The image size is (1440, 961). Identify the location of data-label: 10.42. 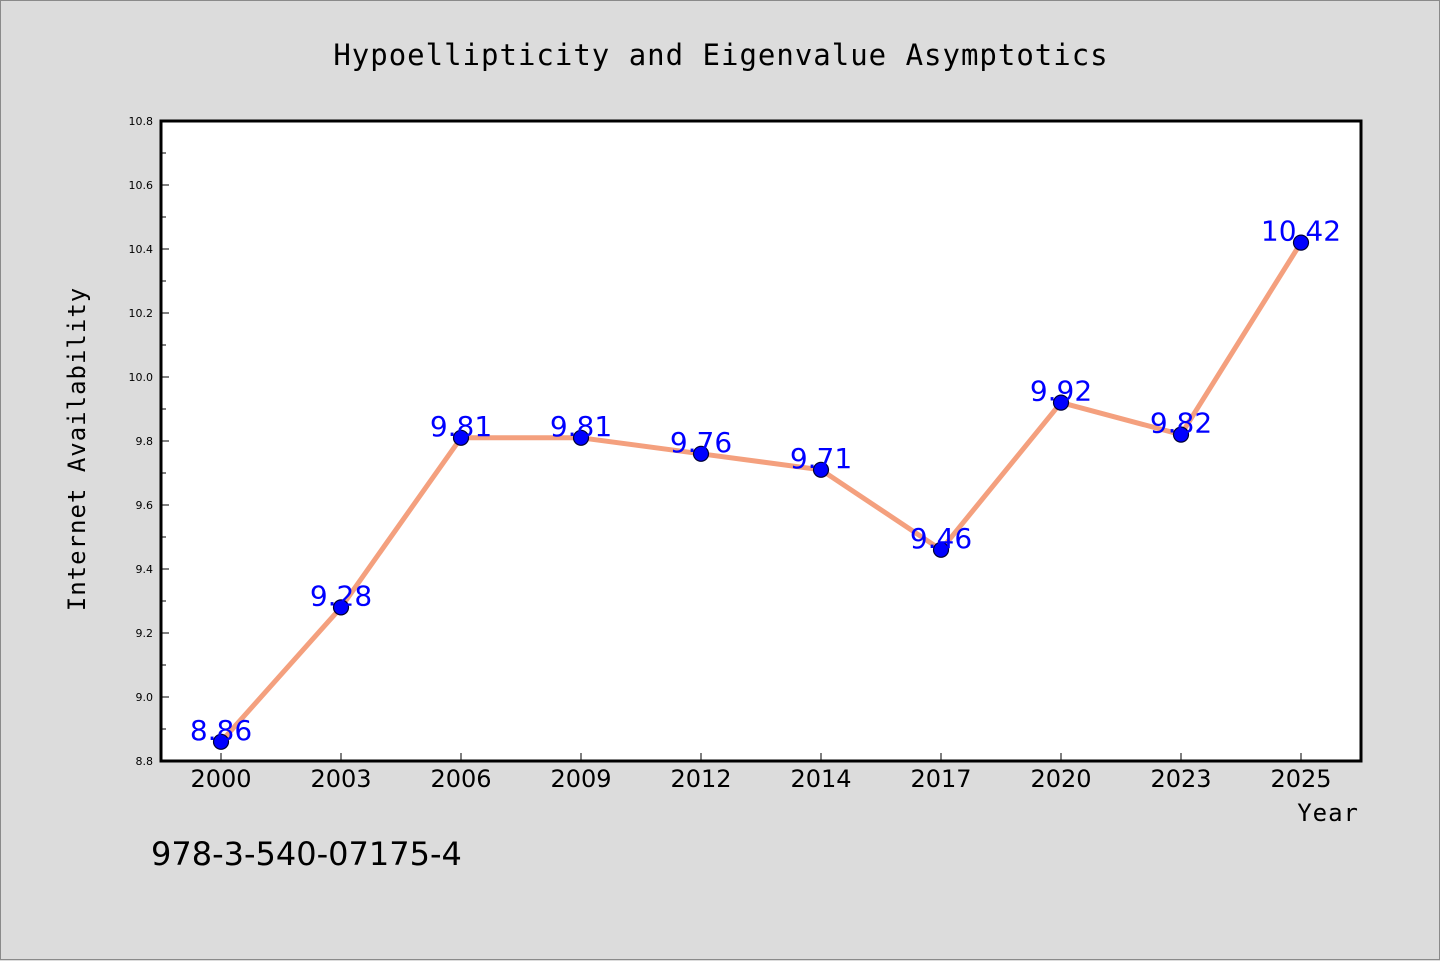
(1301, 231).